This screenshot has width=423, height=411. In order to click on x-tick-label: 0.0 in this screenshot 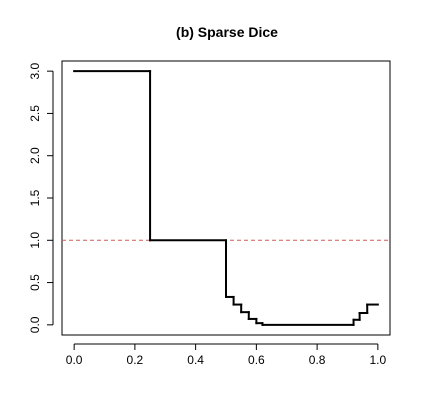, I will do `click(74, 360)`.